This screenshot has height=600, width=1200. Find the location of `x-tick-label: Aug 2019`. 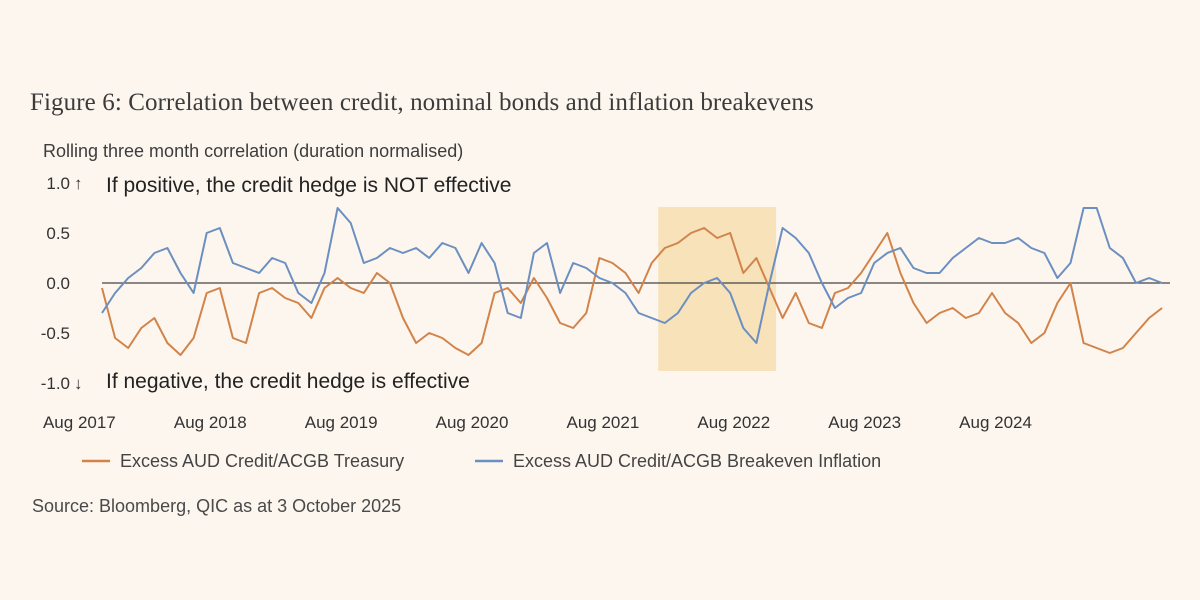

x-tick-label: Aug 2019 is located at coordinates (341, 422).